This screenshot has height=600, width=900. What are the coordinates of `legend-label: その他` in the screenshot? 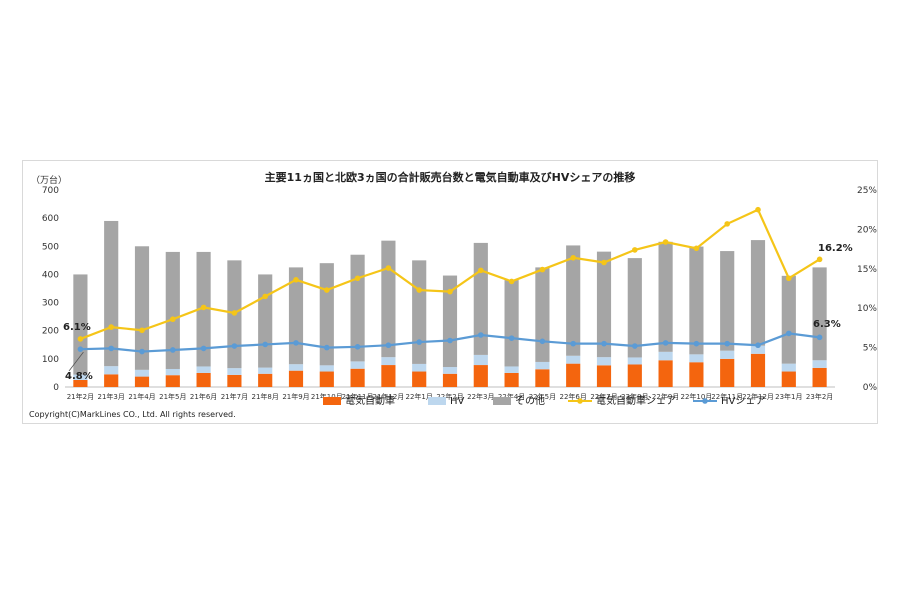 It's located at (530, 400).